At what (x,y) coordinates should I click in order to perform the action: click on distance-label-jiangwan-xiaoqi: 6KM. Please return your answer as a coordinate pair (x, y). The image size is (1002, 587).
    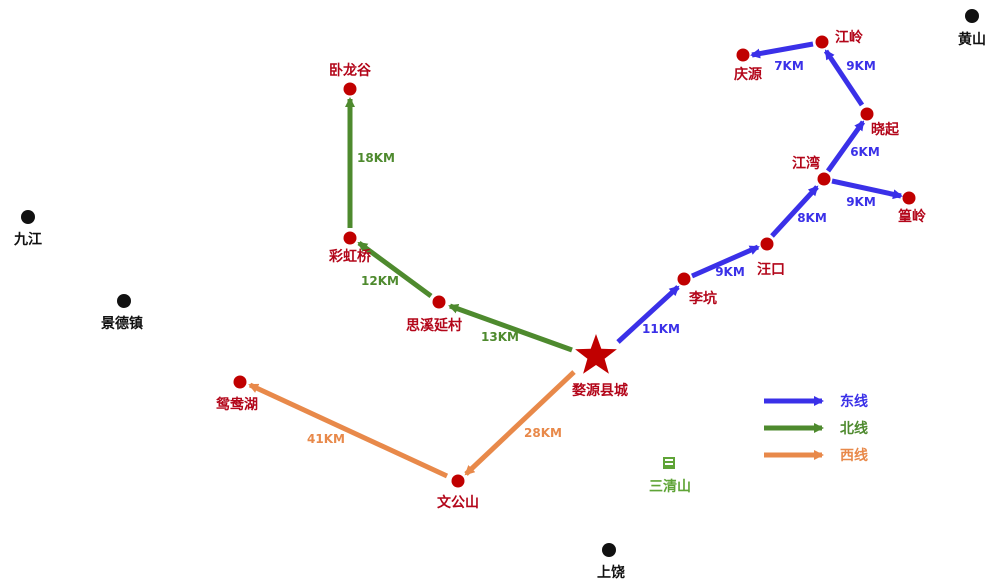
    Looking at the image, I should click on (865, 152).